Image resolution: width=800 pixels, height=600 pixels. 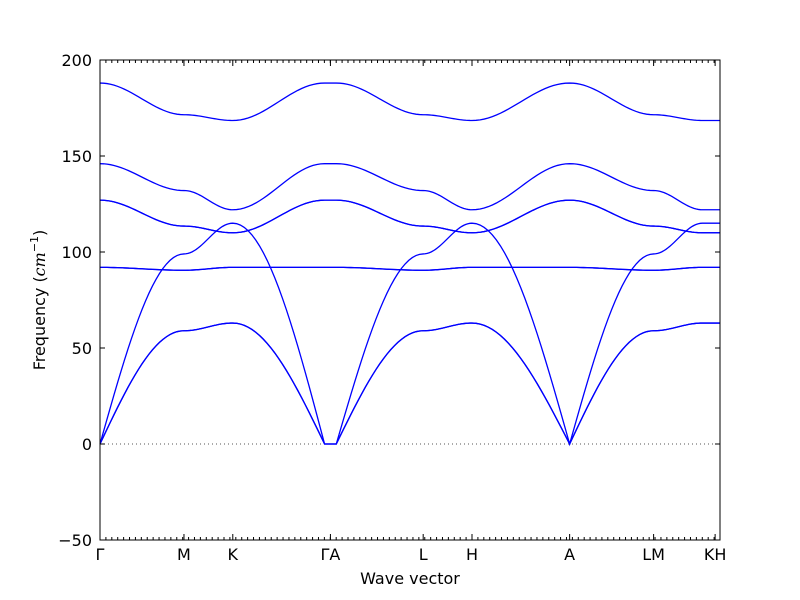 I want to click on y-tick-label: 150, so click(x=76, y=156).